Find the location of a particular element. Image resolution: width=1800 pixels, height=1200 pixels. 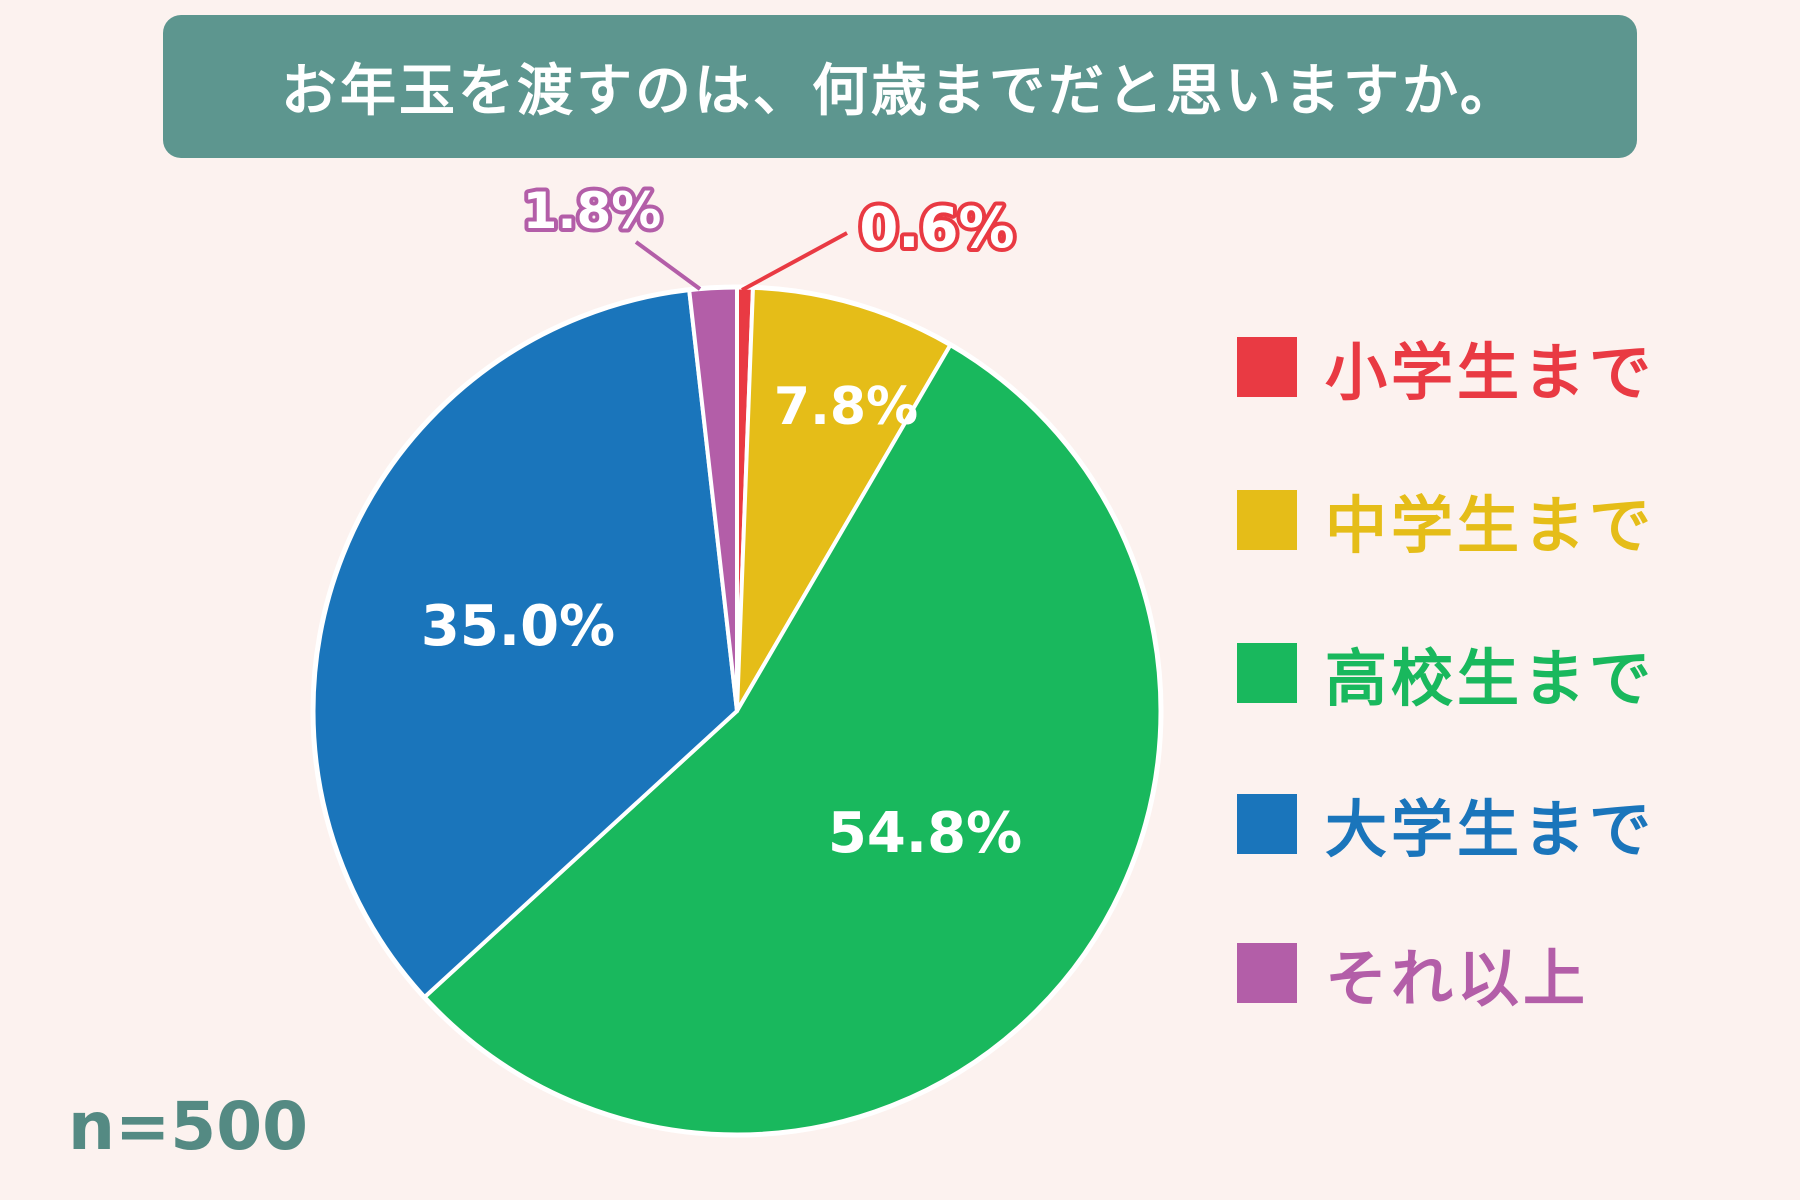

title-banner: お年玉を渡すのは、何歳までだと思いますか。 is located at coordinates (900, 86).